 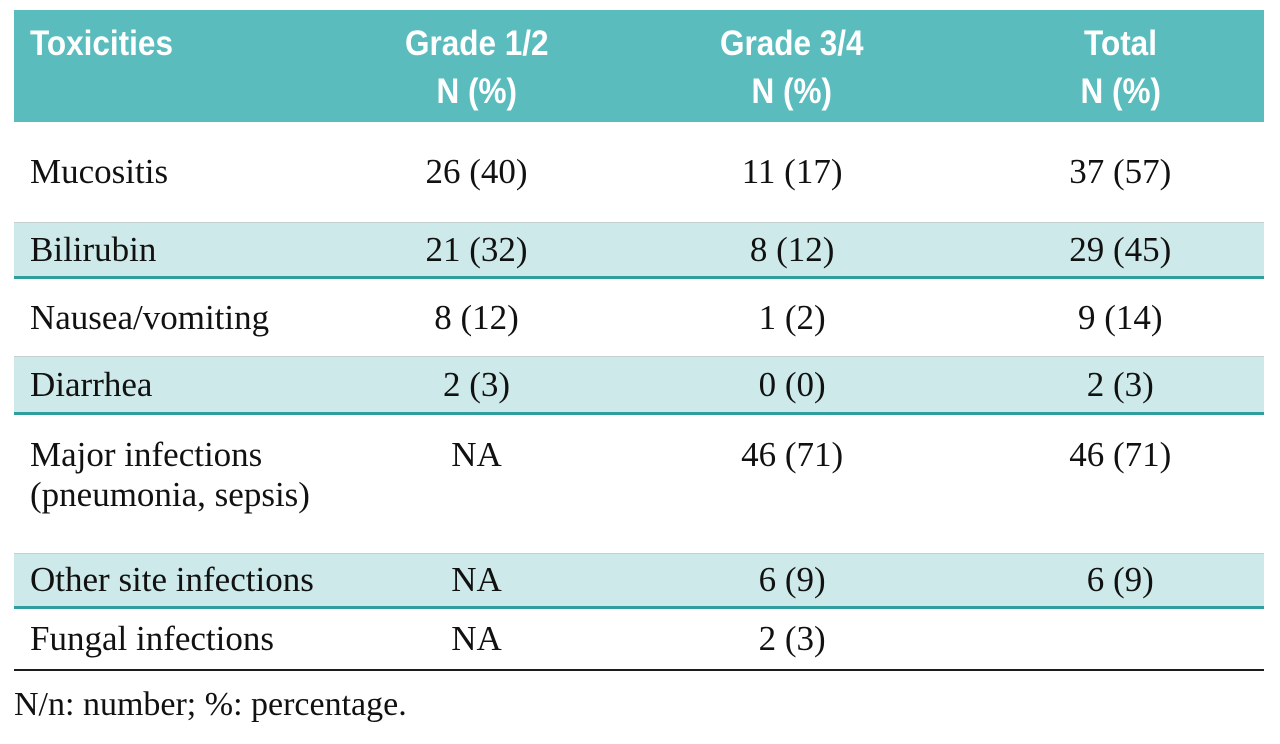 I want to click on grade12-value-cell: 21 (32), so click(x=476, y=249).